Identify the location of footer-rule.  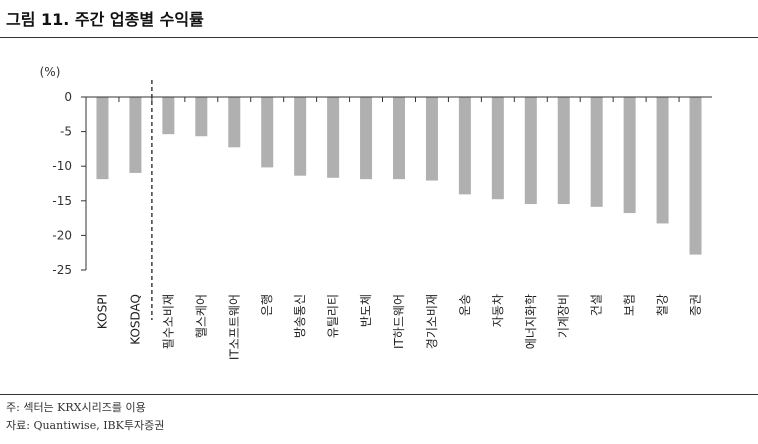
(379, 394).